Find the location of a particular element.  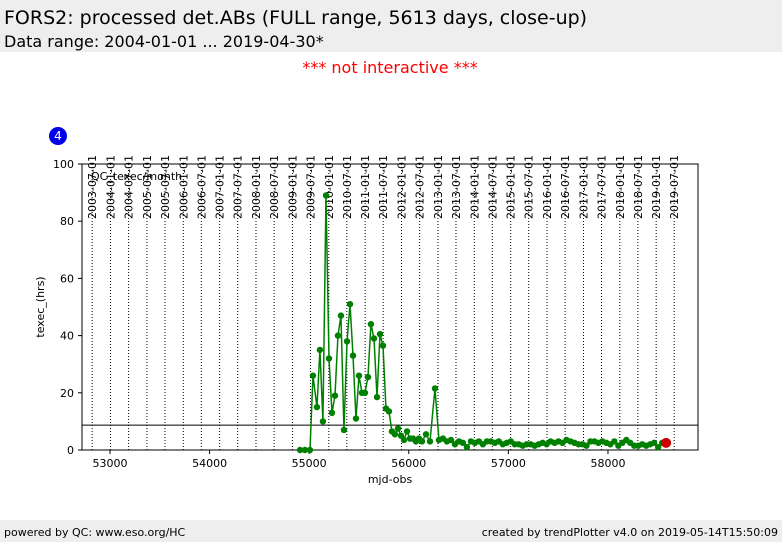

date-tick-label: 2012-07-01 is located at coordinates (420, 187).